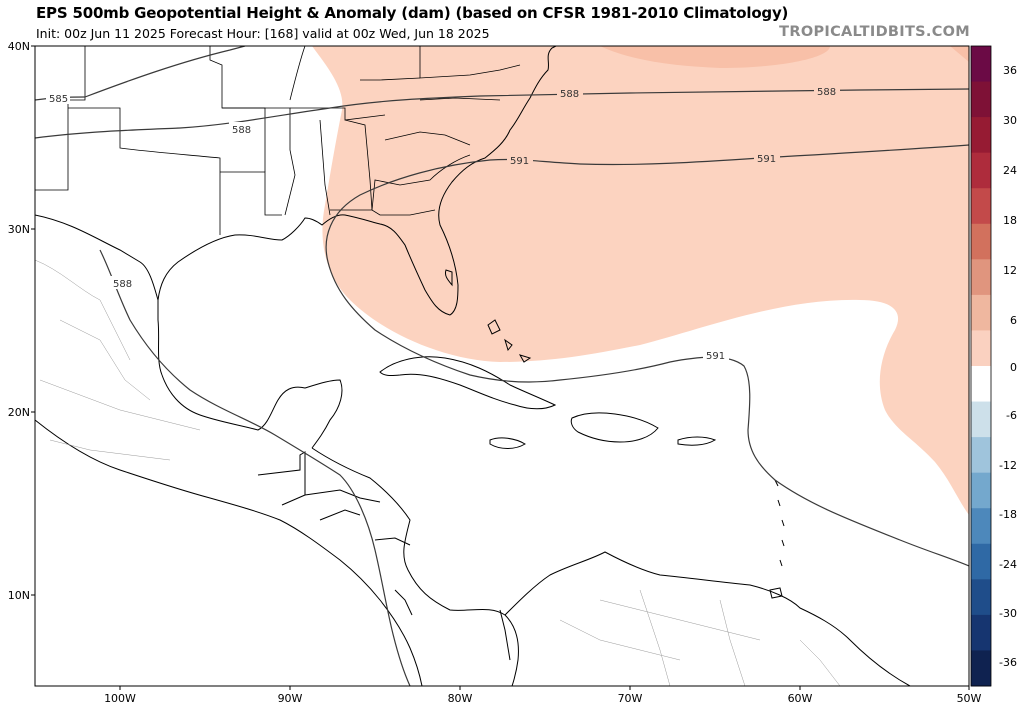 The height and width of the screenshot is (706, 1024). What do you see at coordinates (1010, 270) in the screenshot?
I see `colorbar-label: 12` at bounding box center [1010, 270].